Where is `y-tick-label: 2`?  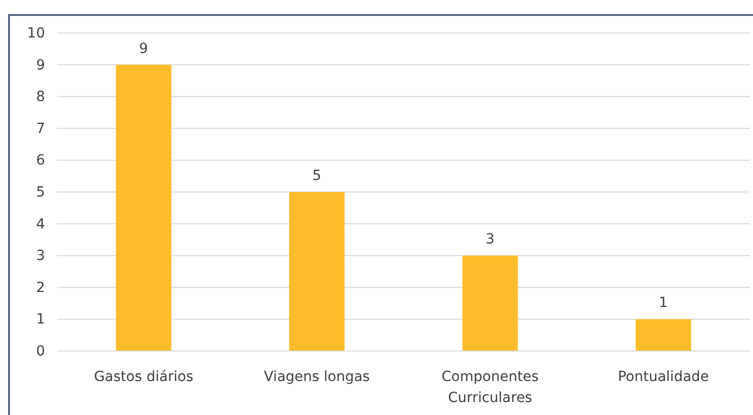 y-tick-label: 2 is located at coordinates (40, 288).